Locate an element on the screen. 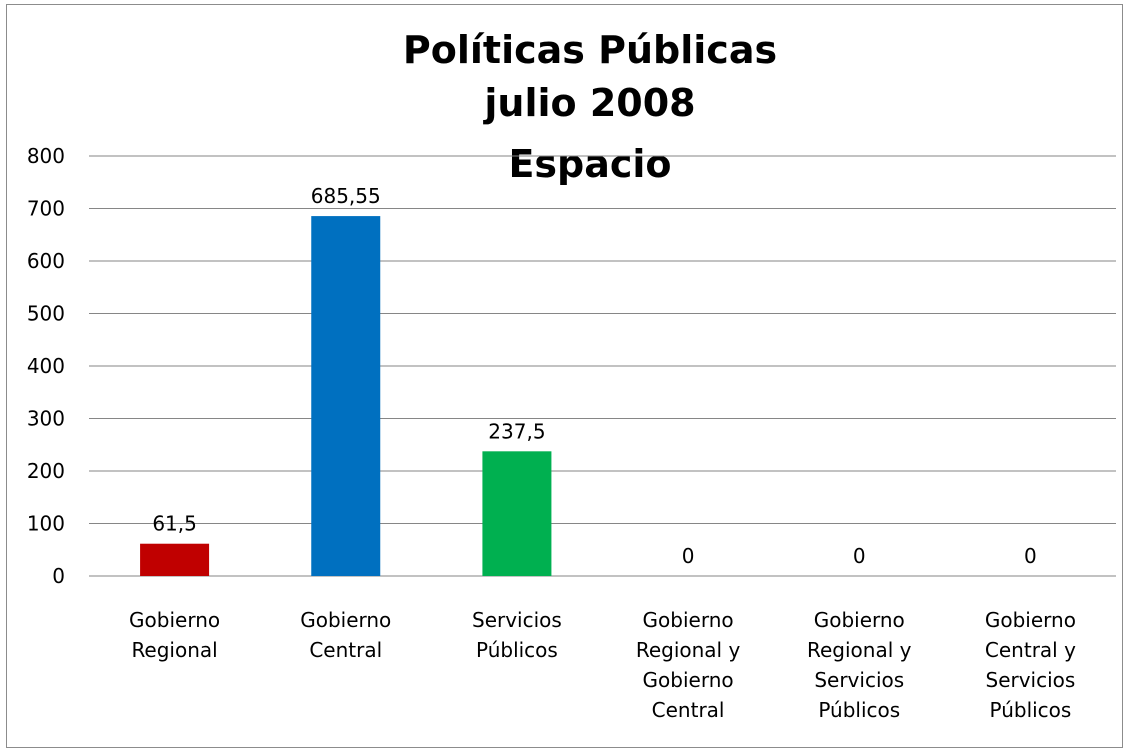 This screenshot has height=753, width=1130. data-label: 61,5 is located at coordinates (174, 524).